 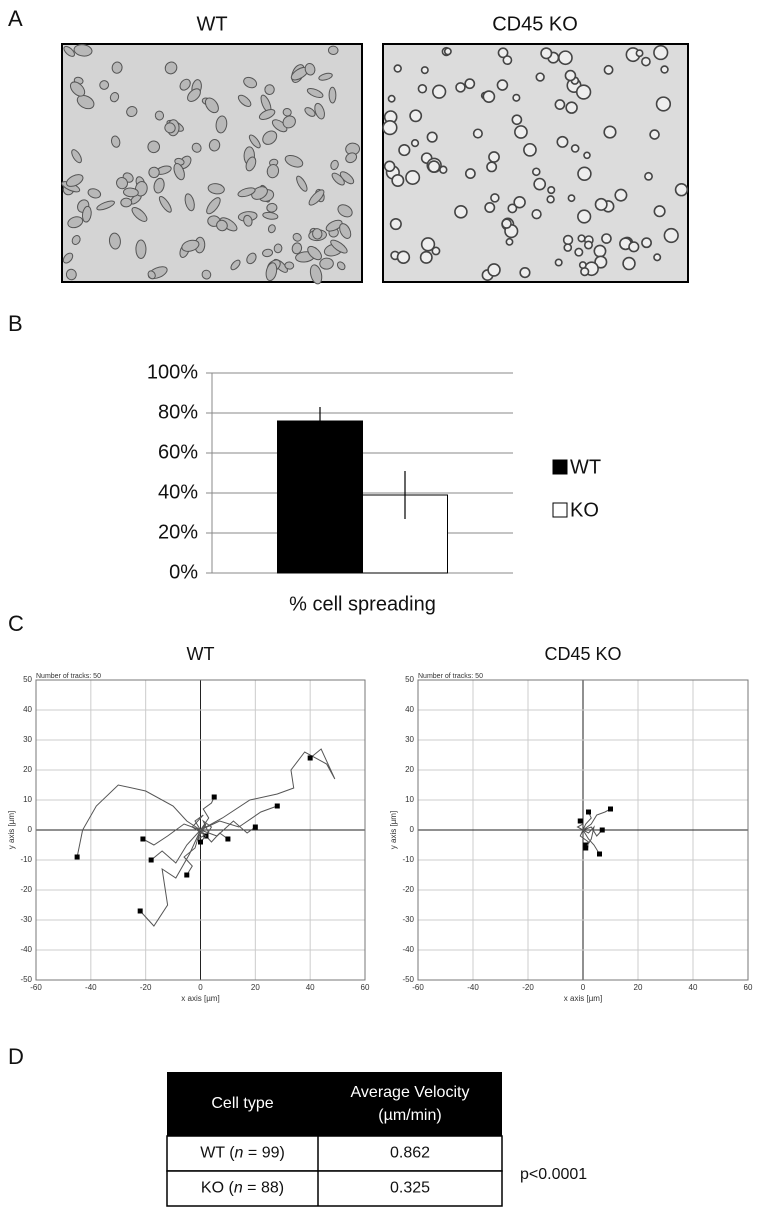 I want to click on y-tick-label: 10, so click(x=409, y=799).